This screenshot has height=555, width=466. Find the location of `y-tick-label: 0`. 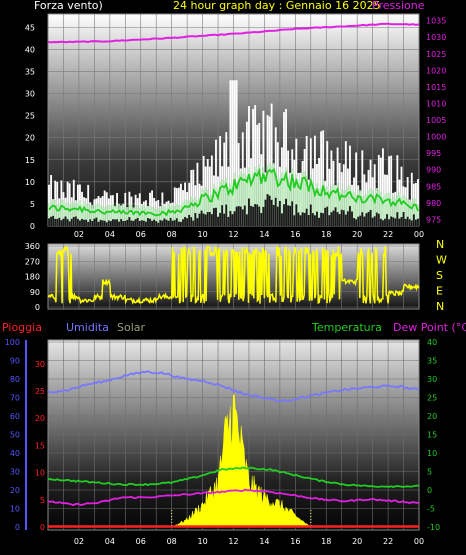

y-tick-label: 0 is located at coordinates (32, 226).